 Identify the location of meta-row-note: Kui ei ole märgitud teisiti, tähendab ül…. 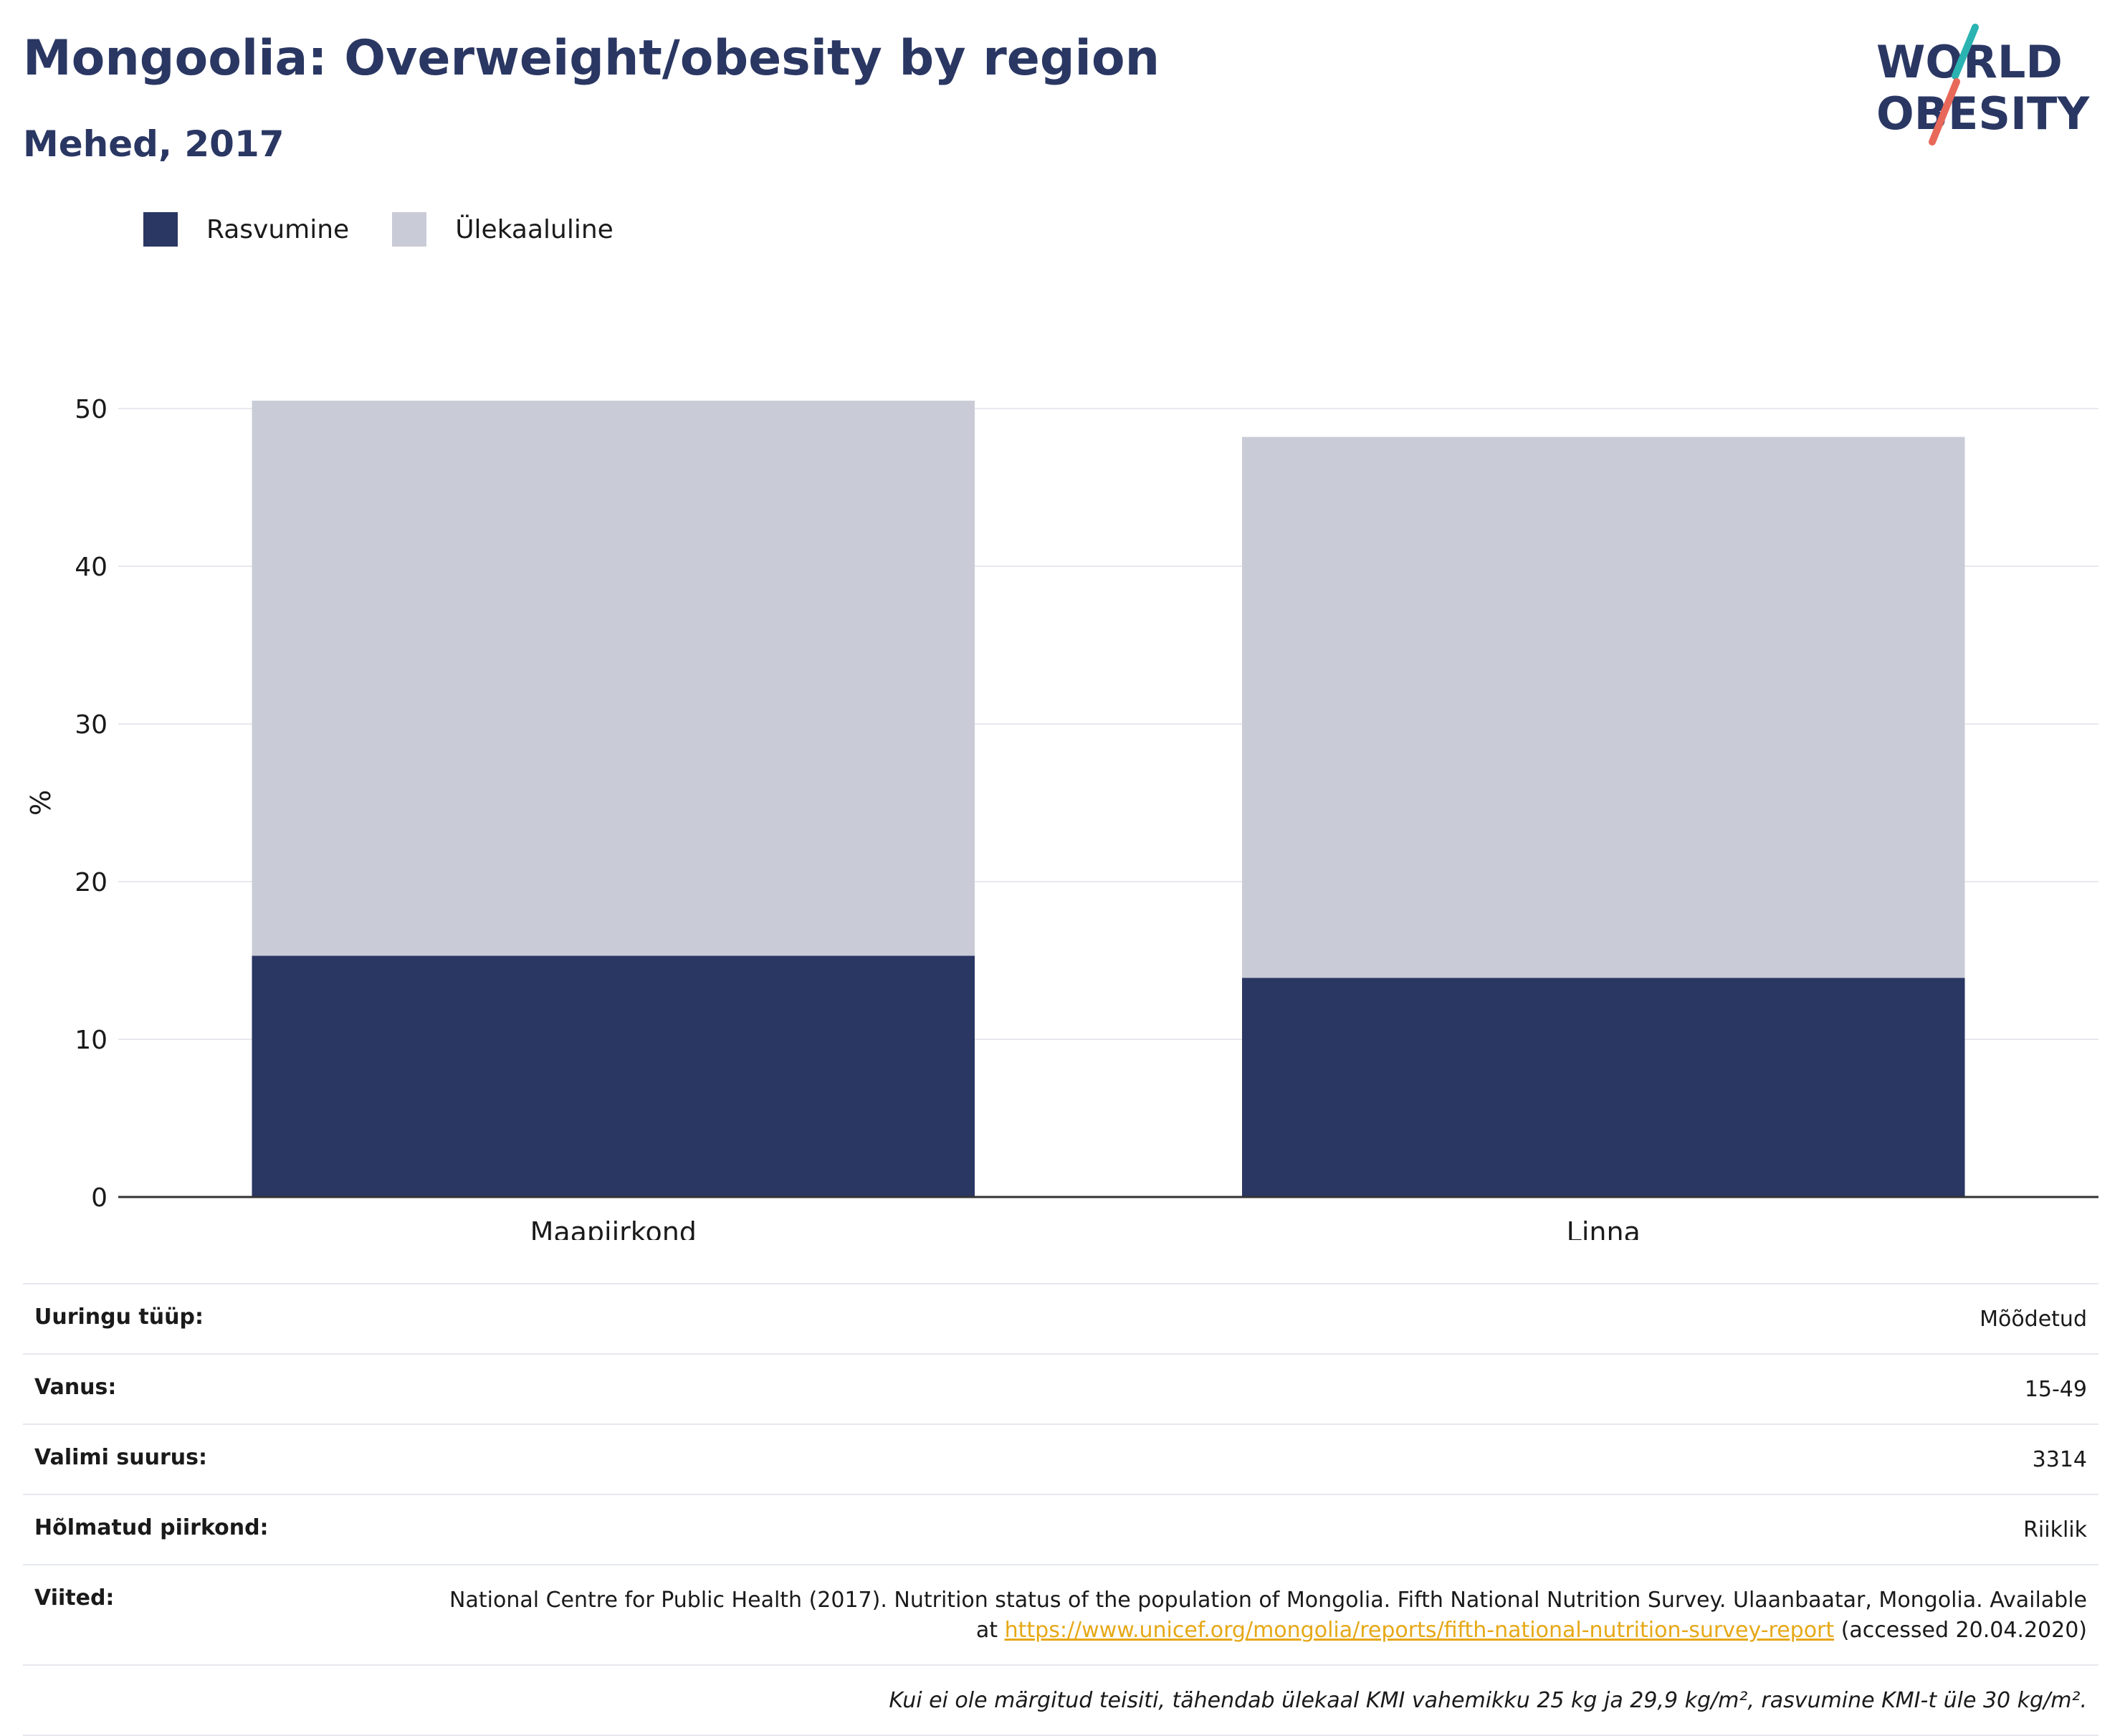
(1061, 1700).